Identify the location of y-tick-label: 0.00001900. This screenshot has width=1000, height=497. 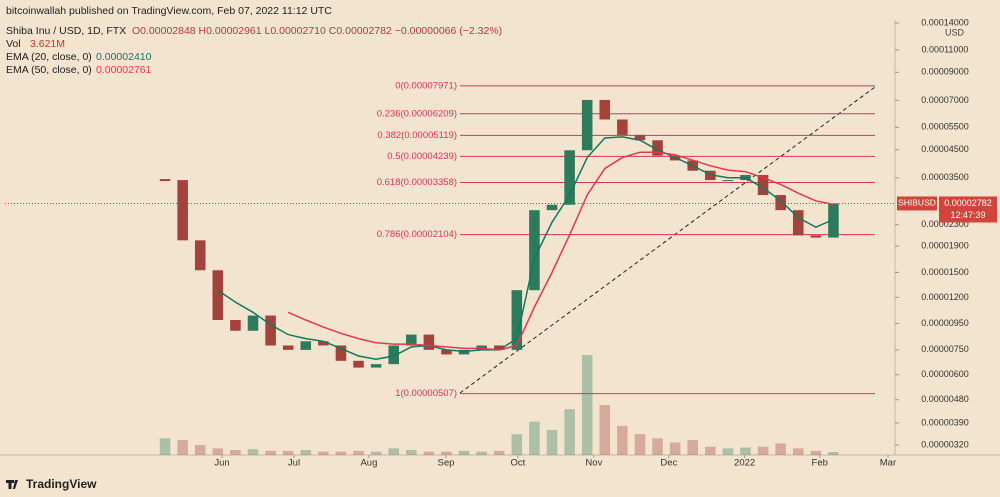
(945, 245).